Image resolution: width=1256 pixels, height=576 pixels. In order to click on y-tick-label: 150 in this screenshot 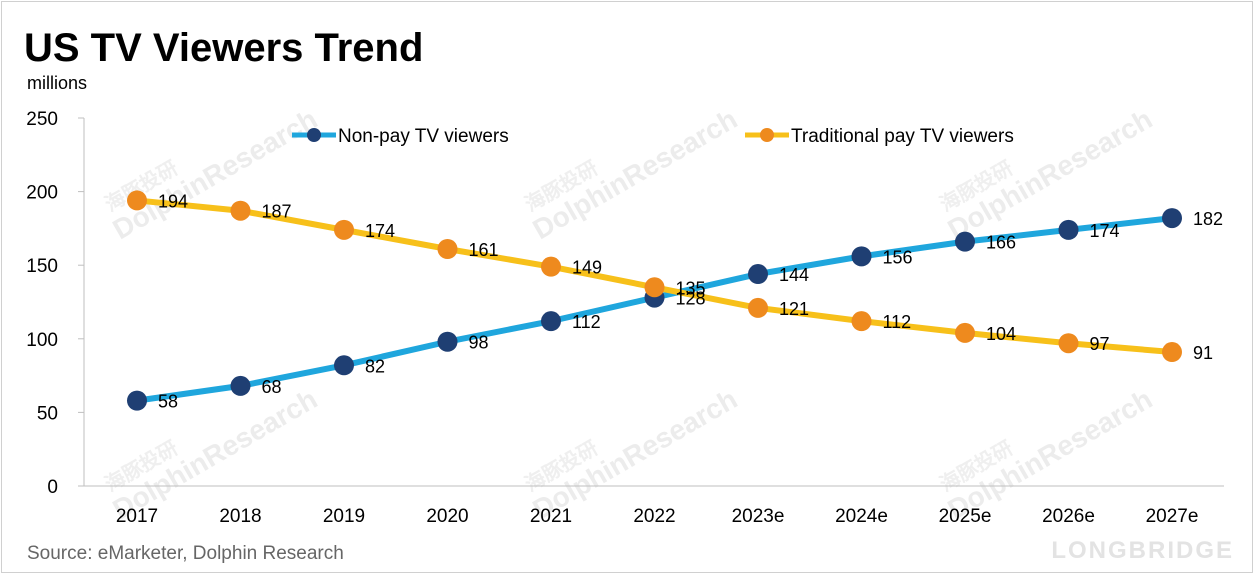, I will do `click(42, 266)`.